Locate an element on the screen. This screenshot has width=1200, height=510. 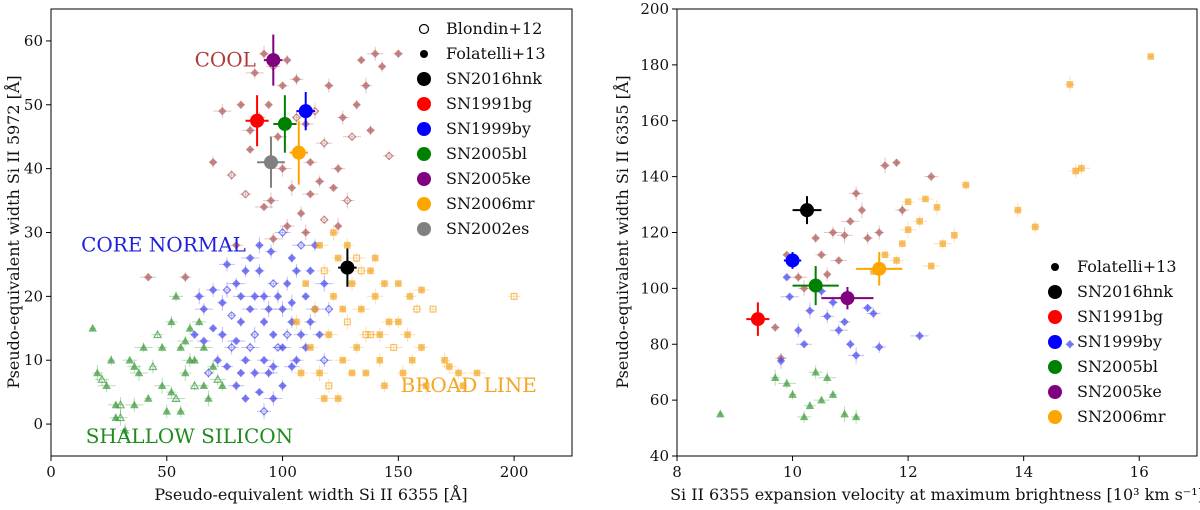
left-chart-legend-marker is located at coordinates (424, 154).